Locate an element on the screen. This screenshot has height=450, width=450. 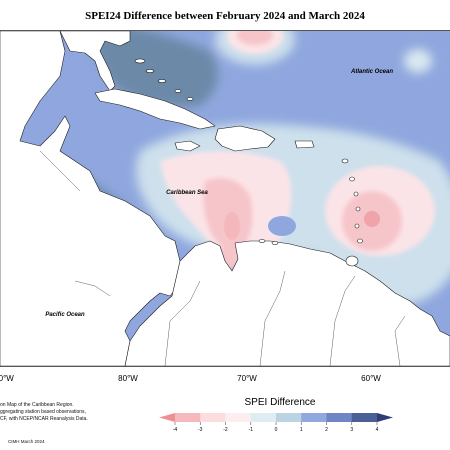
label-caribbean: Caribbean Sea is located at coordinates (187, 193).